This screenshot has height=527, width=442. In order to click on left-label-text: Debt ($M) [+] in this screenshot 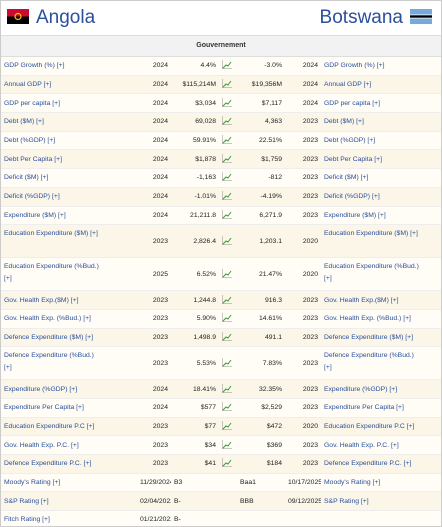, I will do `click(24, 122)`.